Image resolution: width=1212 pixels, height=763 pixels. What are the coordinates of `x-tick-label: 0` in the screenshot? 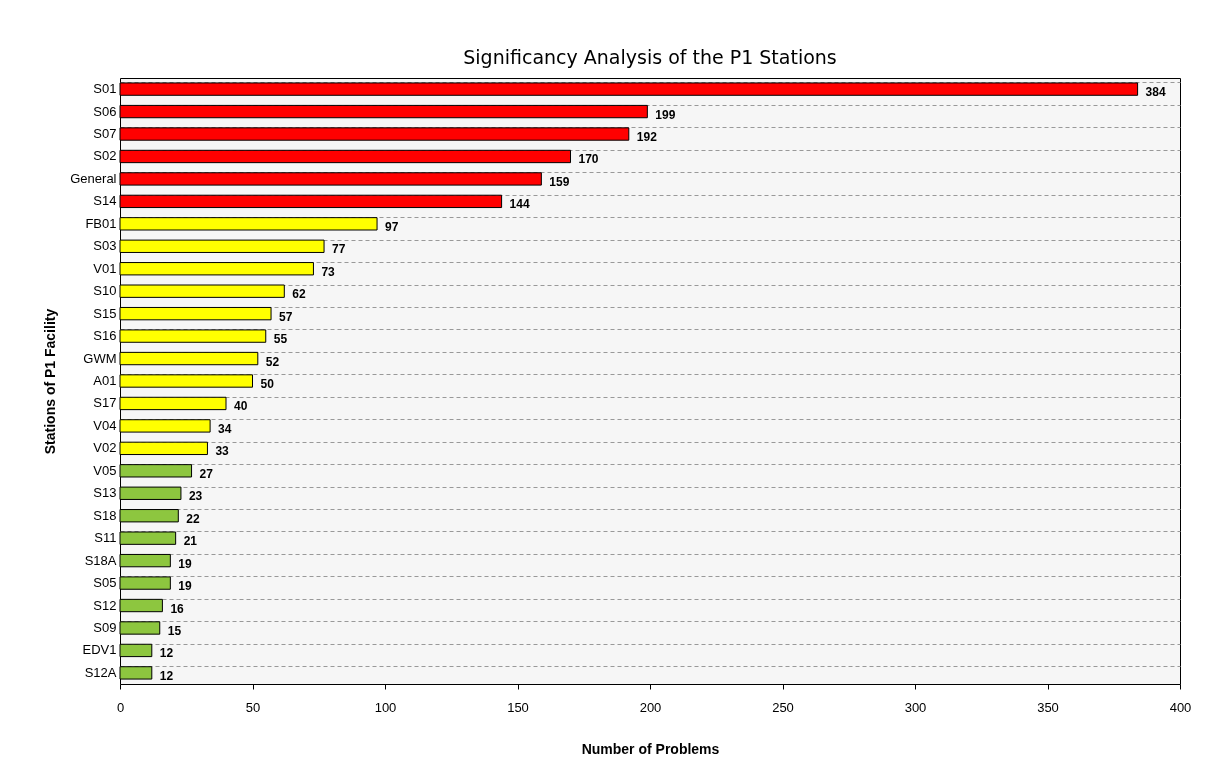 It's located at (120, 707).